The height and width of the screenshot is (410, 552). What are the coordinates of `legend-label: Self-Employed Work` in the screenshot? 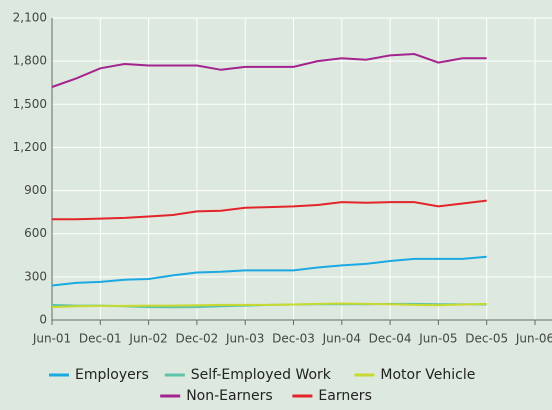 It's located at (261, 375).